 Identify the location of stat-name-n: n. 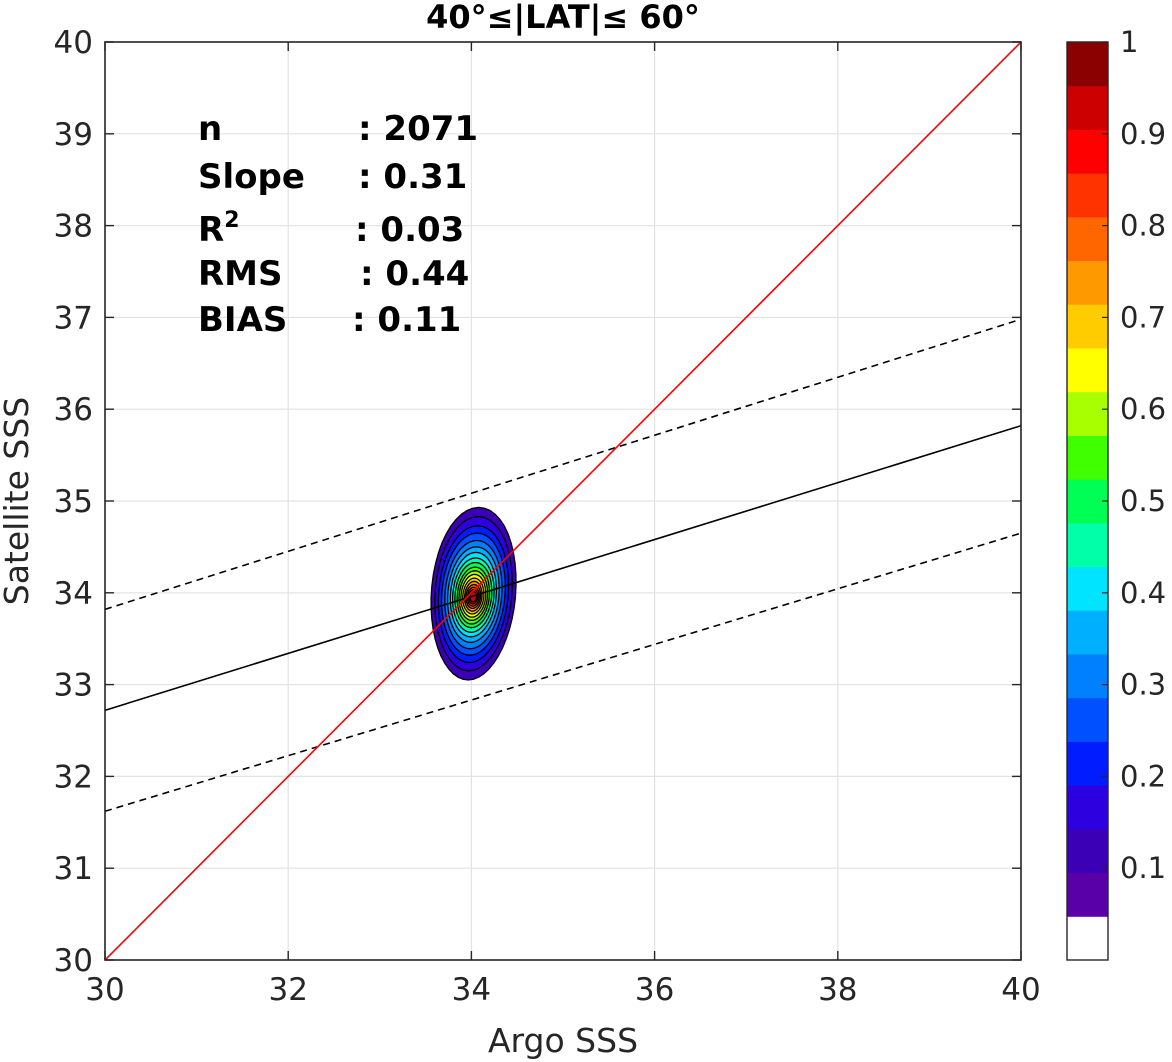
(210, 129).